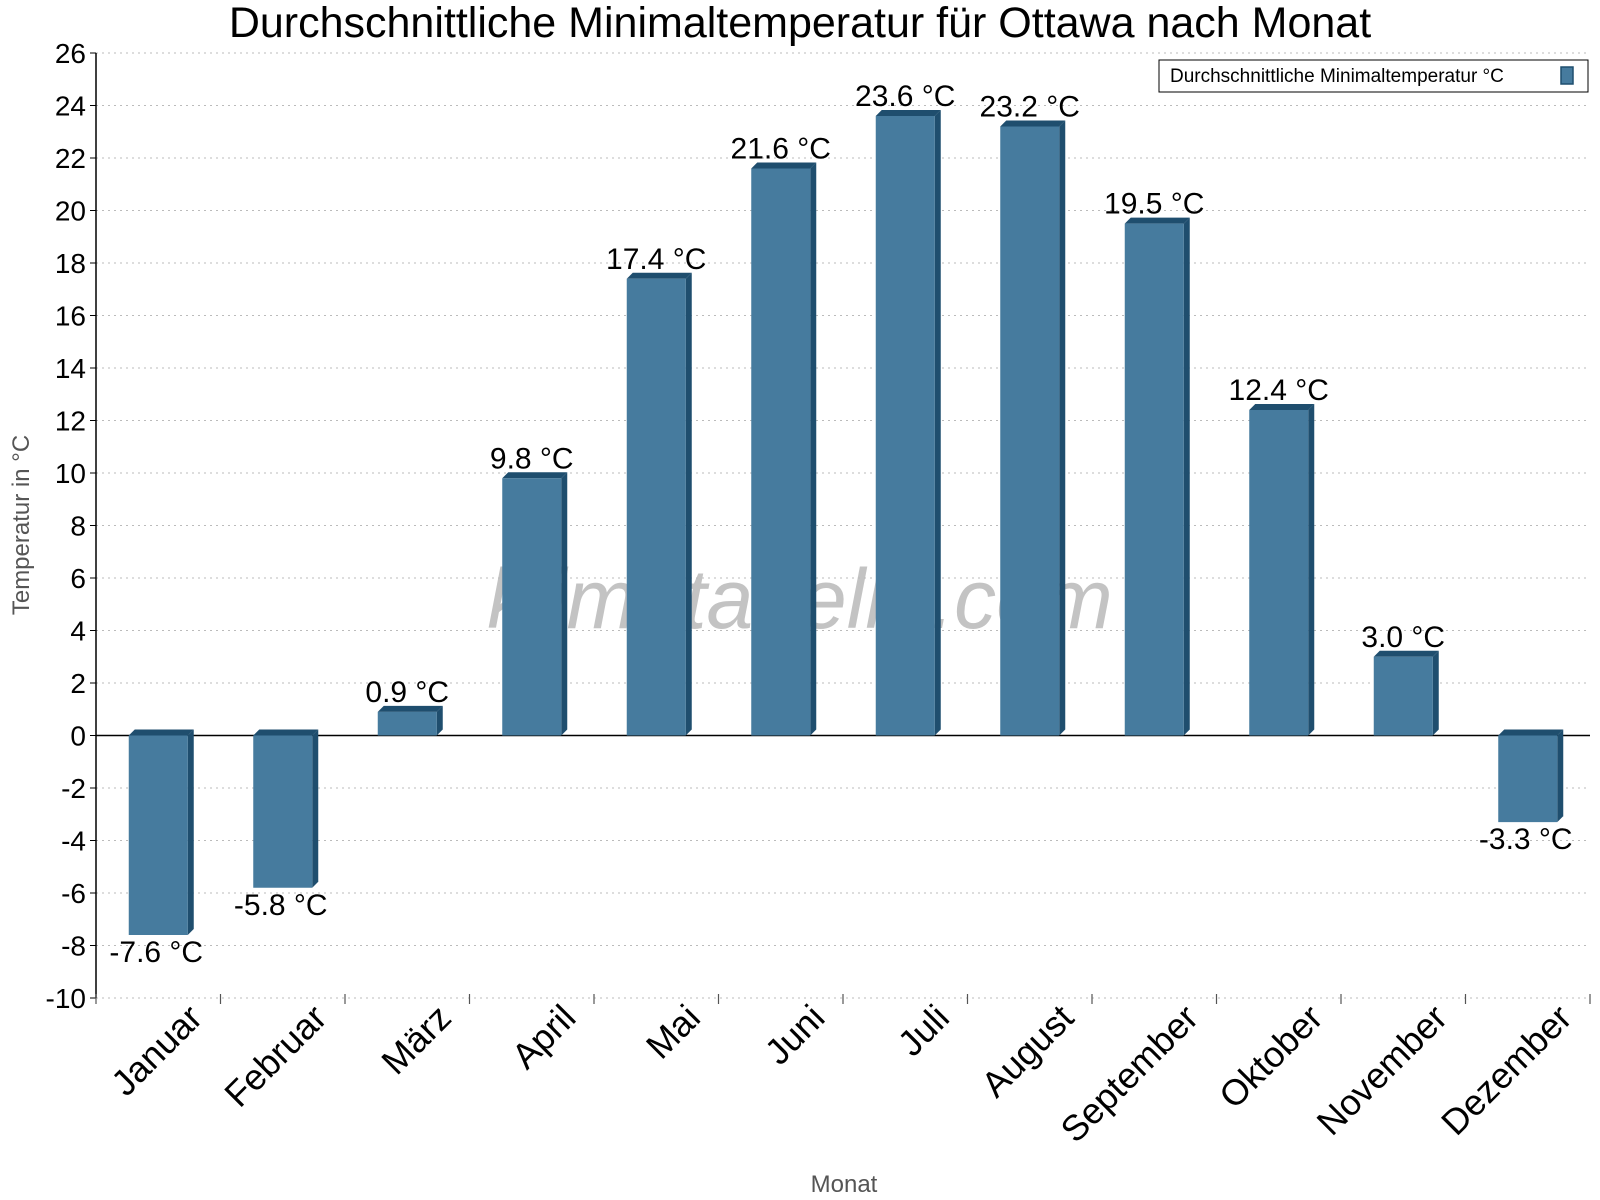 The height and width of the screenshot is (1200, 1600). Describe the element at coordinates (70, 106) in the screenshot. I see `y-tick-label: 24` at that location.